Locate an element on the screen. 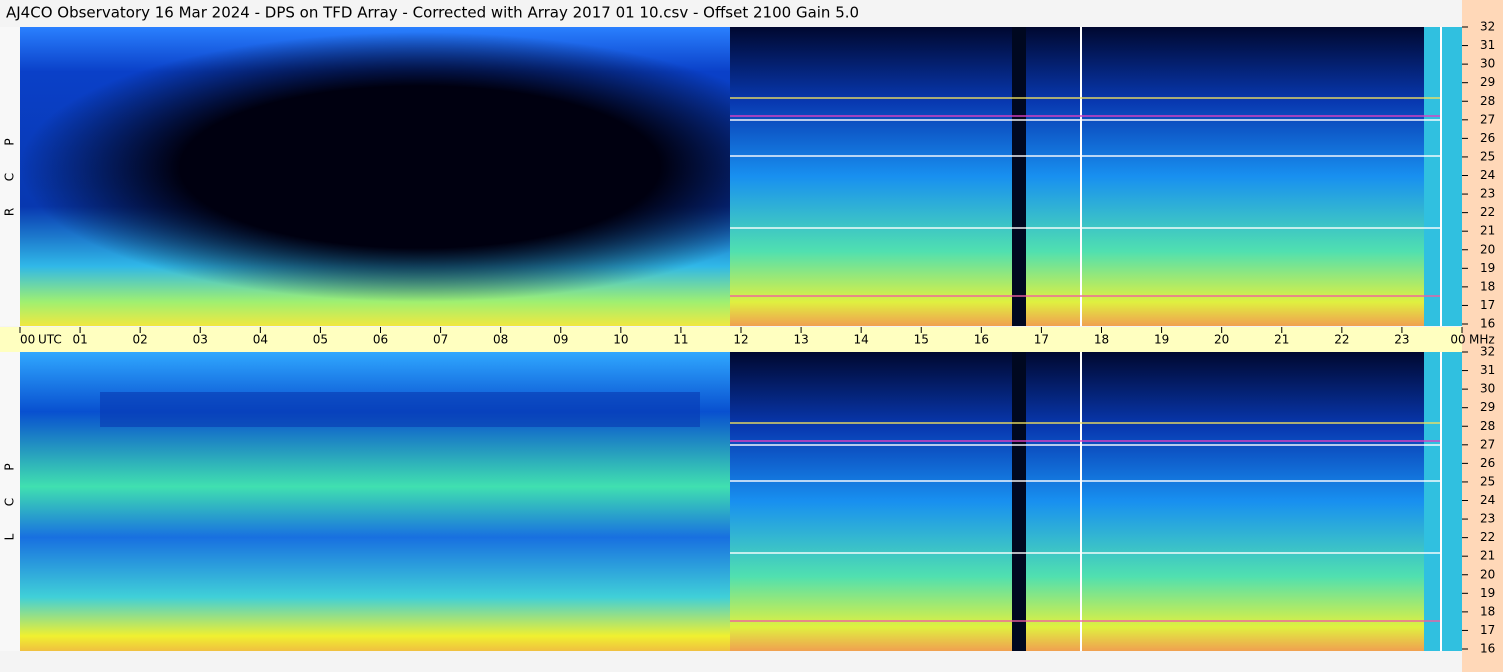 The height and width of the screenshot is (672, 1503). time-label: 22 is located at coordinates (1341, 340).